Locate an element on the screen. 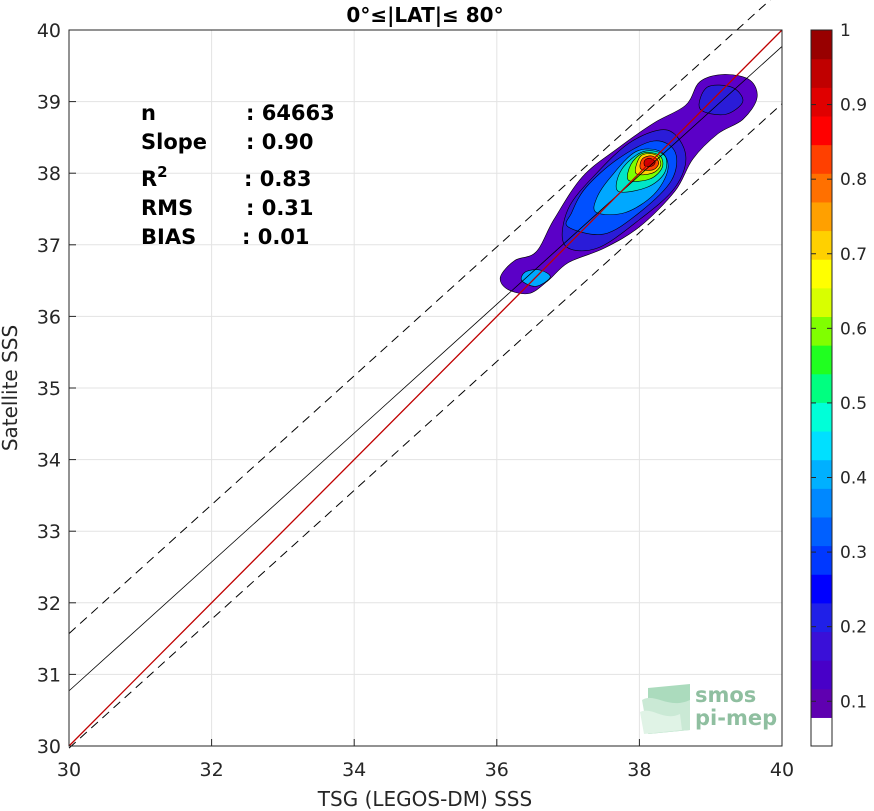 Image resolution: width=874 pixels, height=811 pixels. logo-waves-icon is located at coordinates (665, 709).